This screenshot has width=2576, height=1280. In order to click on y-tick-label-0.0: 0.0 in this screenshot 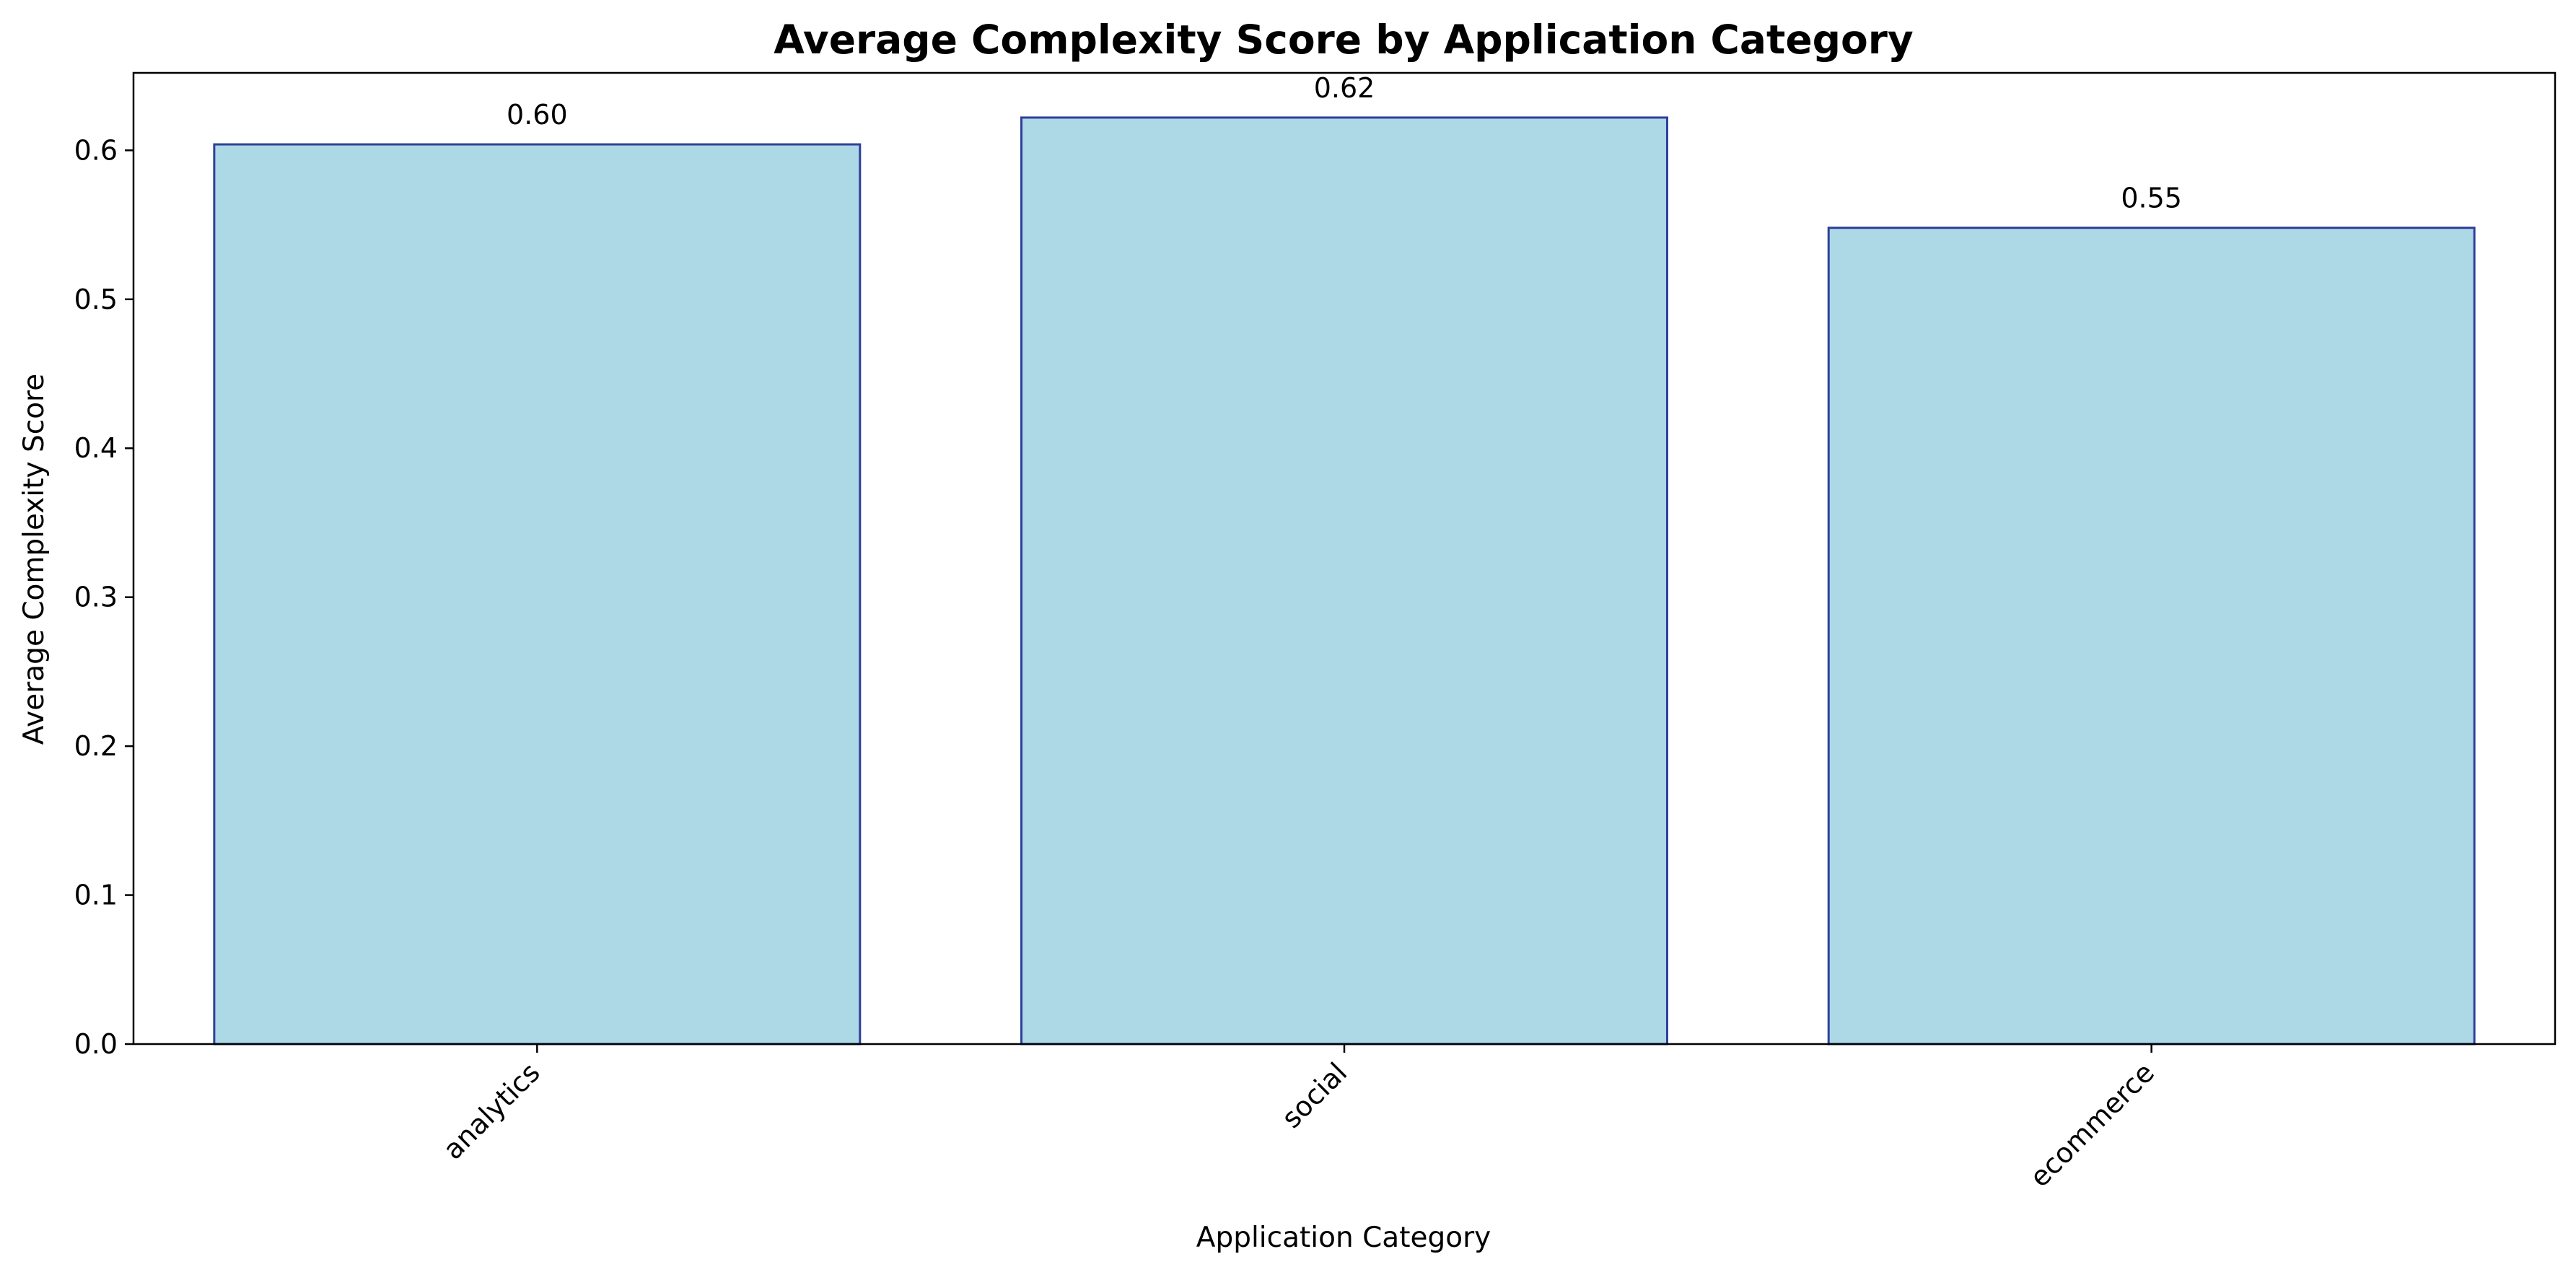, I will do `click(96, 1044)`.